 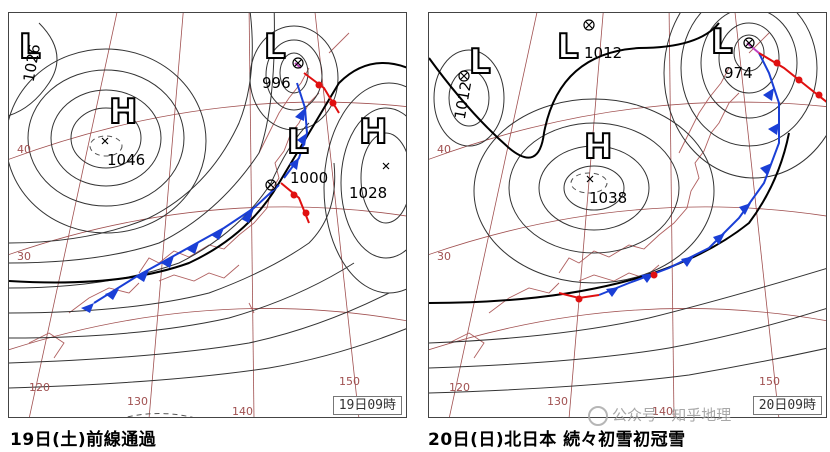 What do you see at coordinates (608, 198) in the screenshot?
I see `pressure-value: 1038` at bounding box center [608, 198].